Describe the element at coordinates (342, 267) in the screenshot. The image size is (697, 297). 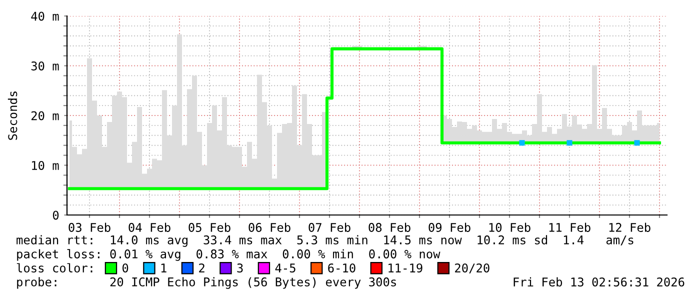
I see `legend-label: 6-10` at that location.